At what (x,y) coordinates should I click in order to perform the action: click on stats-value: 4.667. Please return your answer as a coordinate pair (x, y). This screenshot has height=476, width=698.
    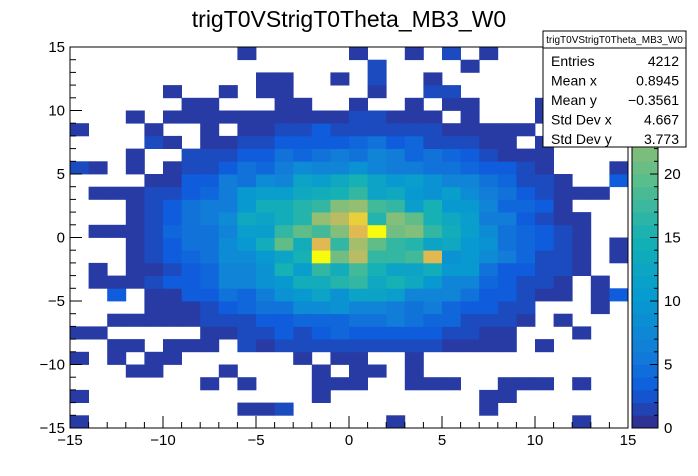
    Looking at the image, I should click on (661, 120).